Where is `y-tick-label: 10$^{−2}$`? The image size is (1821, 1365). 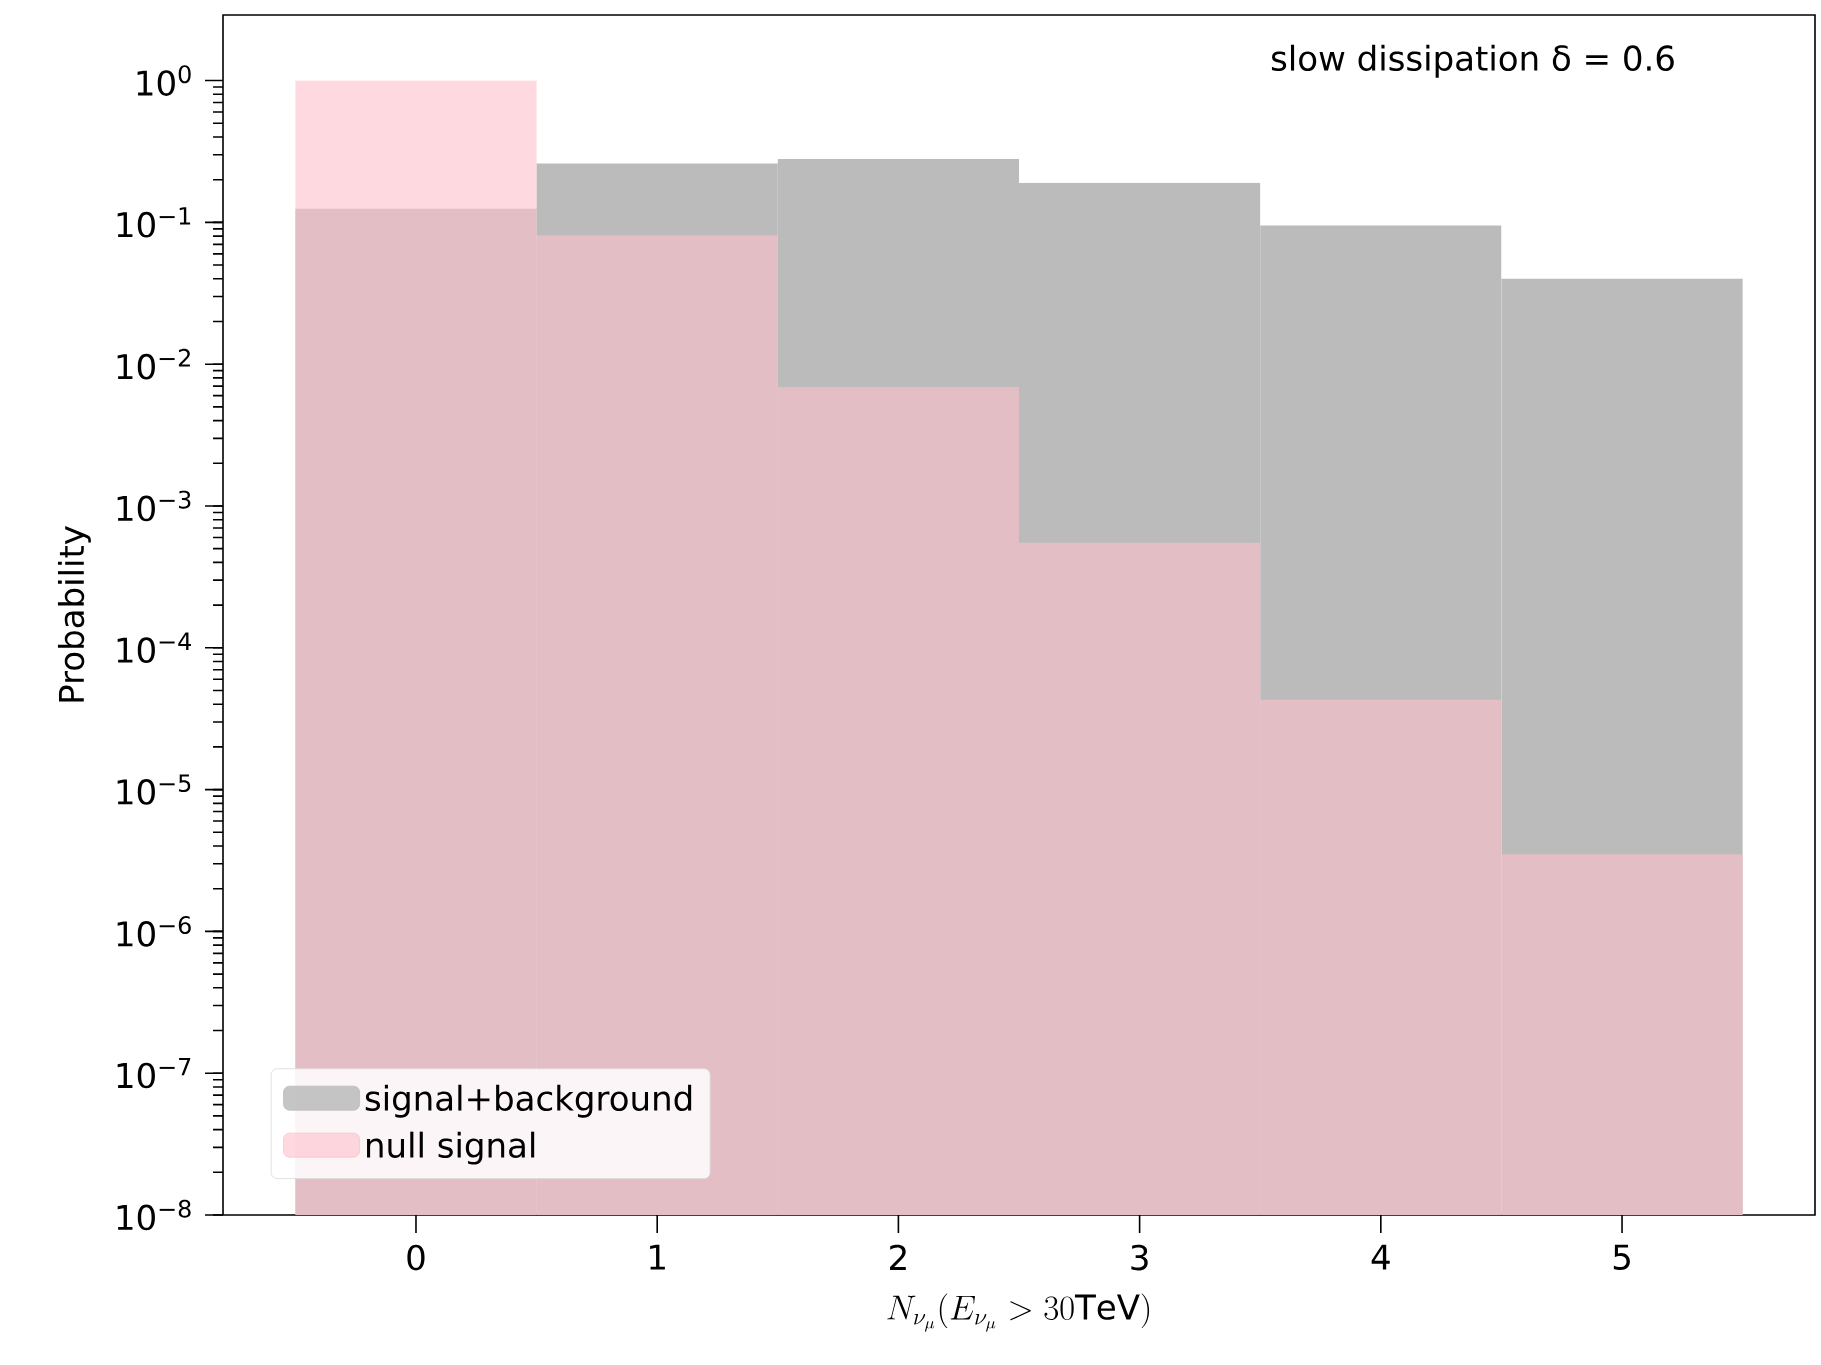
y-tick-label: 10$^{−2}$ is located at coordinates (153, 364).